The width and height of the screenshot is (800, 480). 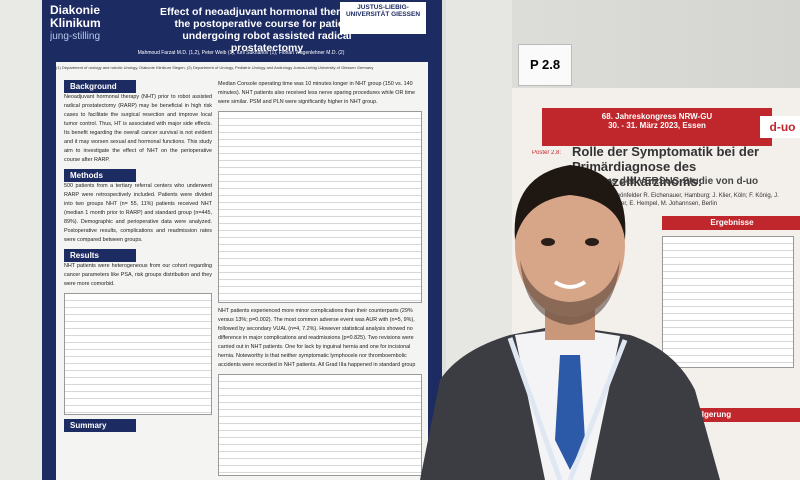 What do you see at coordinates (21, 240) in the screenshot?
I see `poster-edge` at bounding box center [21, 240].